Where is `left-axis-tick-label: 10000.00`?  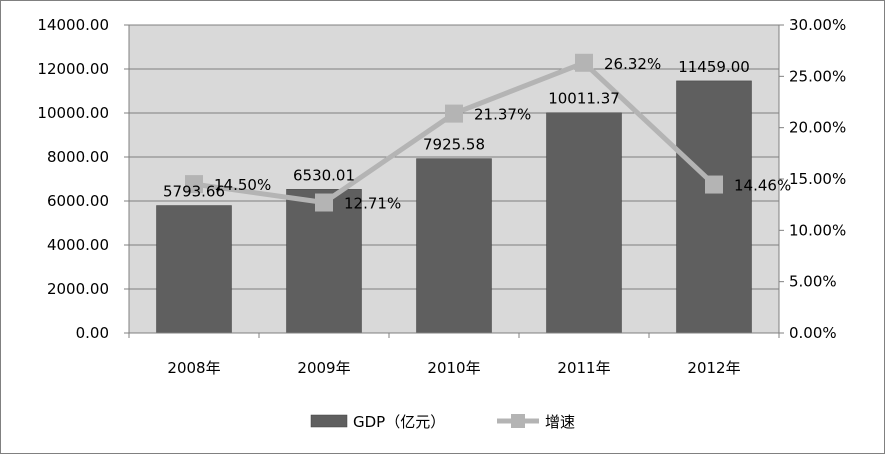 left-axis-tick-label: 10000.00 is located at coordinates (73, 113).